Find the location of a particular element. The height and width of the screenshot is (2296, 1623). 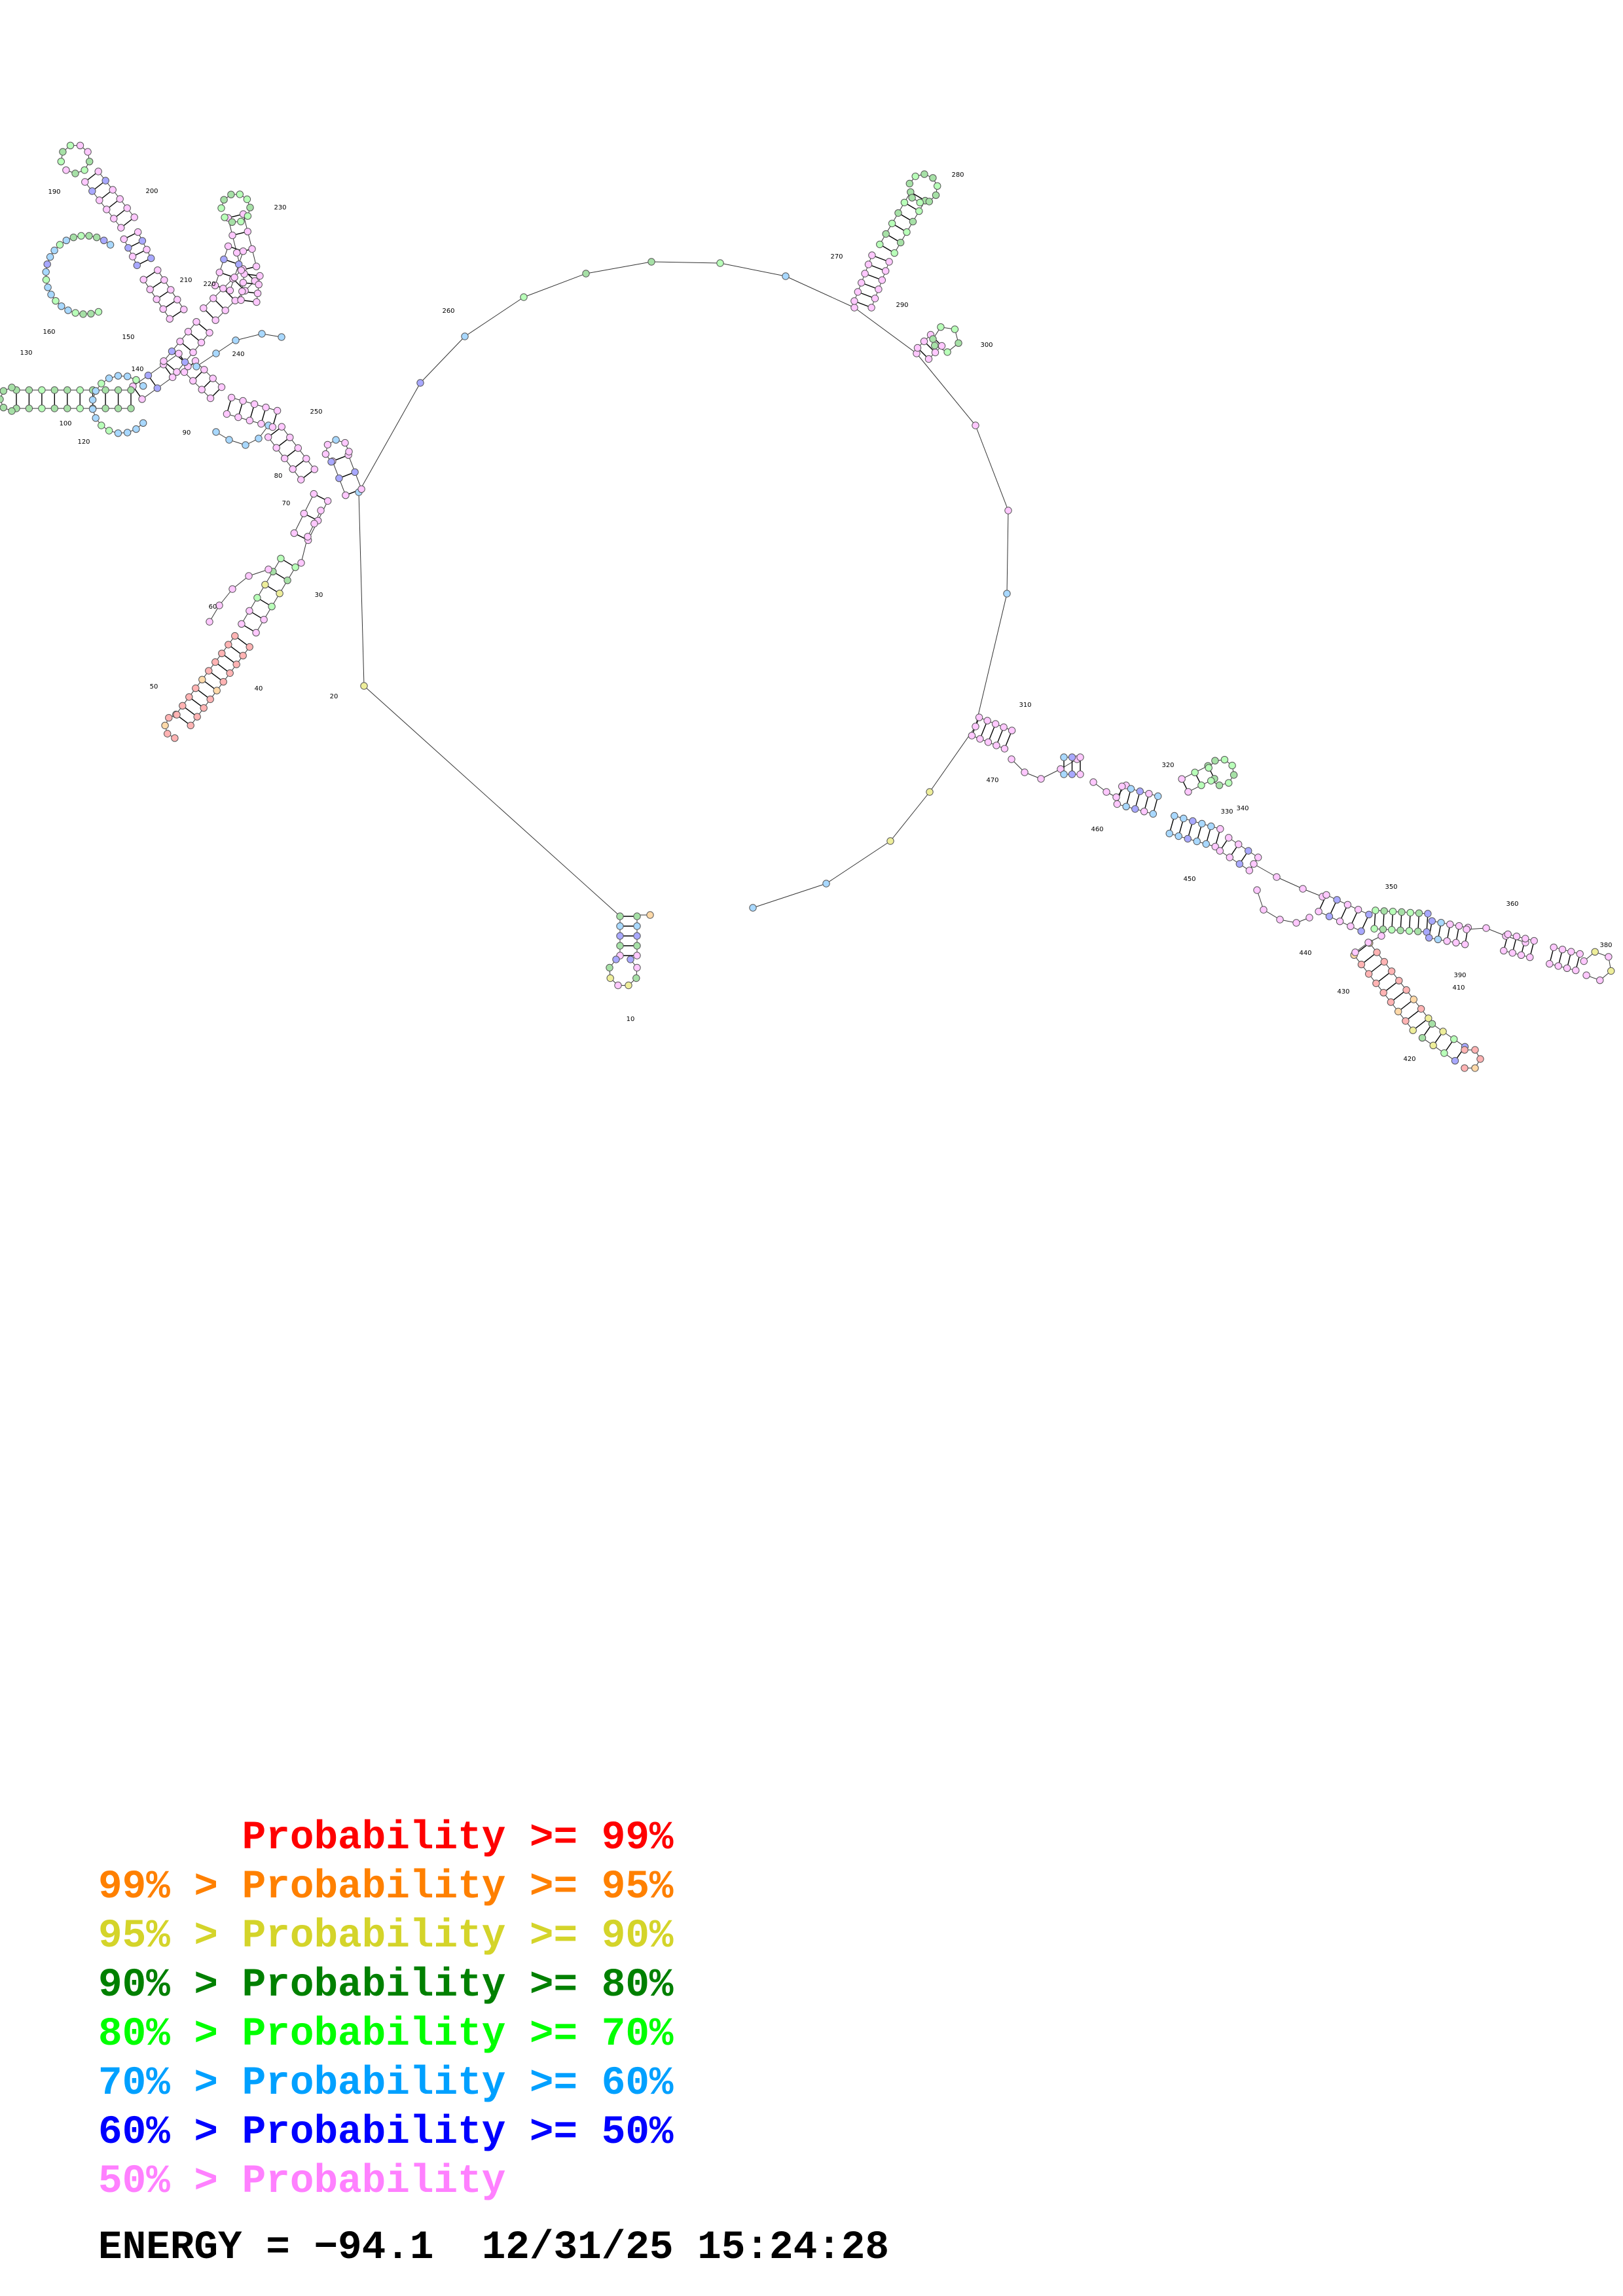

position-label: 230 is located at coordinates (280, 207).